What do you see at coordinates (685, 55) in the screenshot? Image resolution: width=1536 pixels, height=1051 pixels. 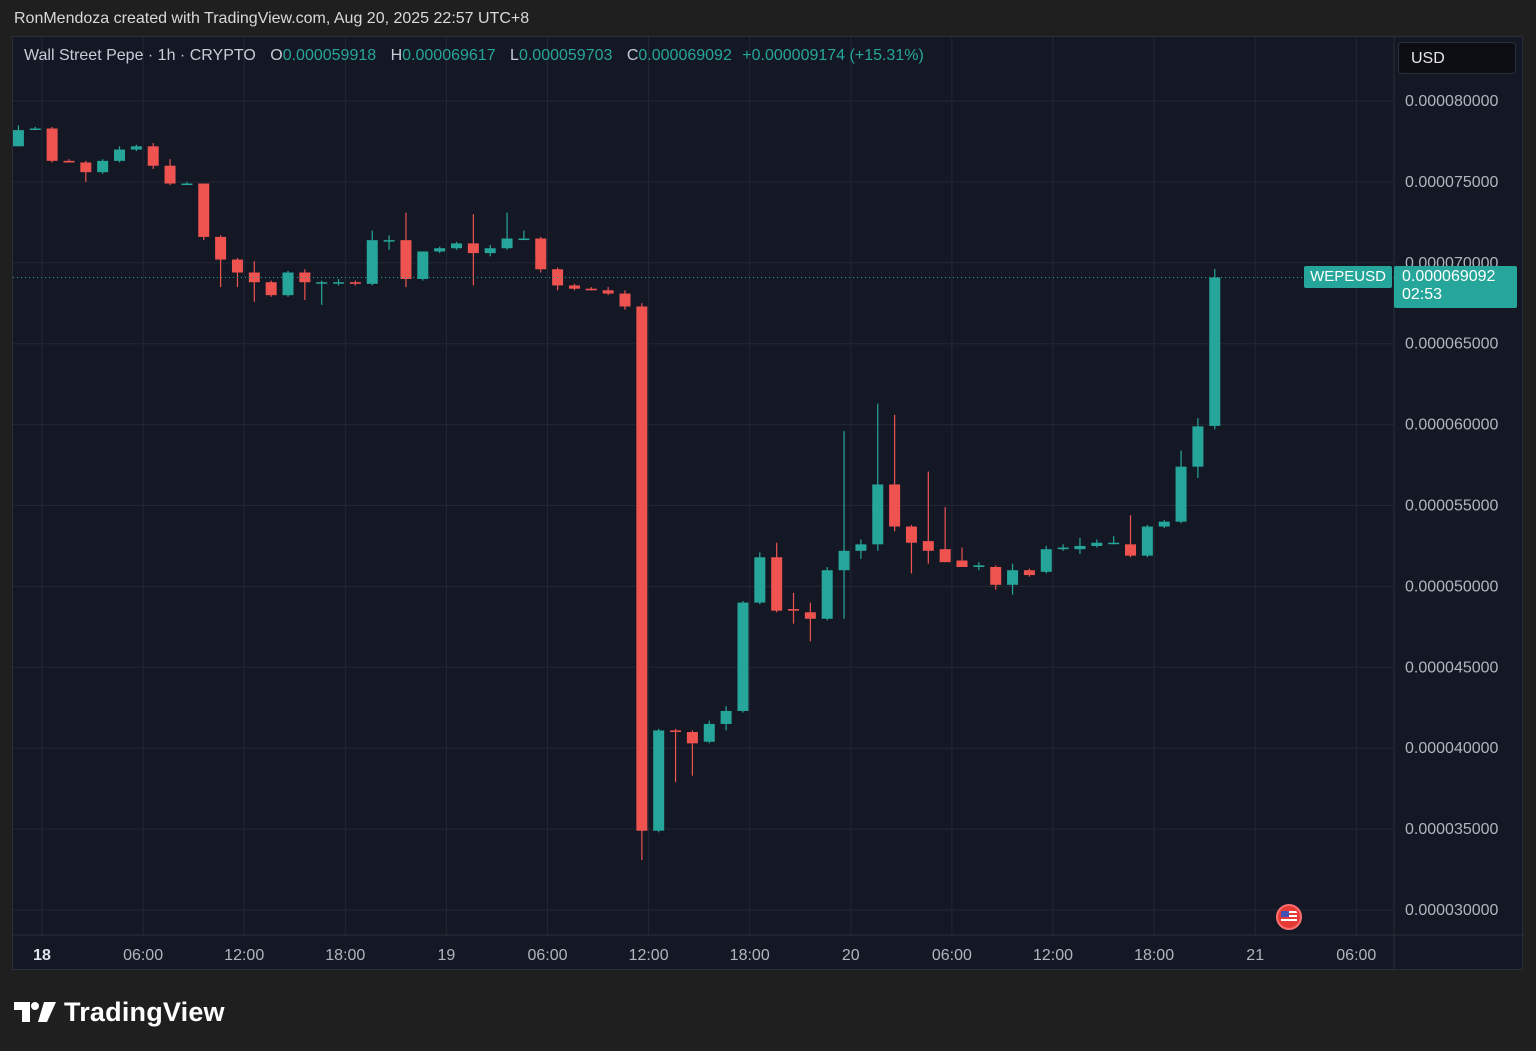 I see `close-value: 0.000069092` at bounding box center [685, 55].